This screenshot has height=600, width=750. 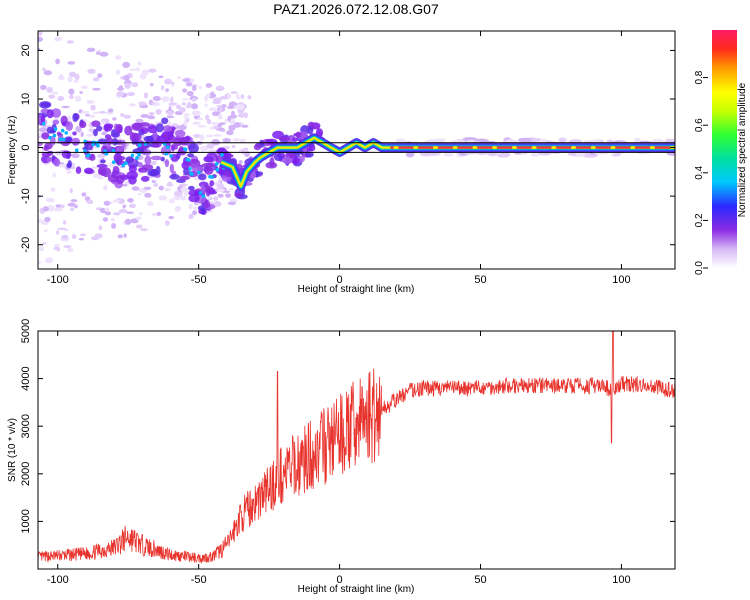 I want to click on colorbar-tick-label: 0.6, so click(x=699, y=125).